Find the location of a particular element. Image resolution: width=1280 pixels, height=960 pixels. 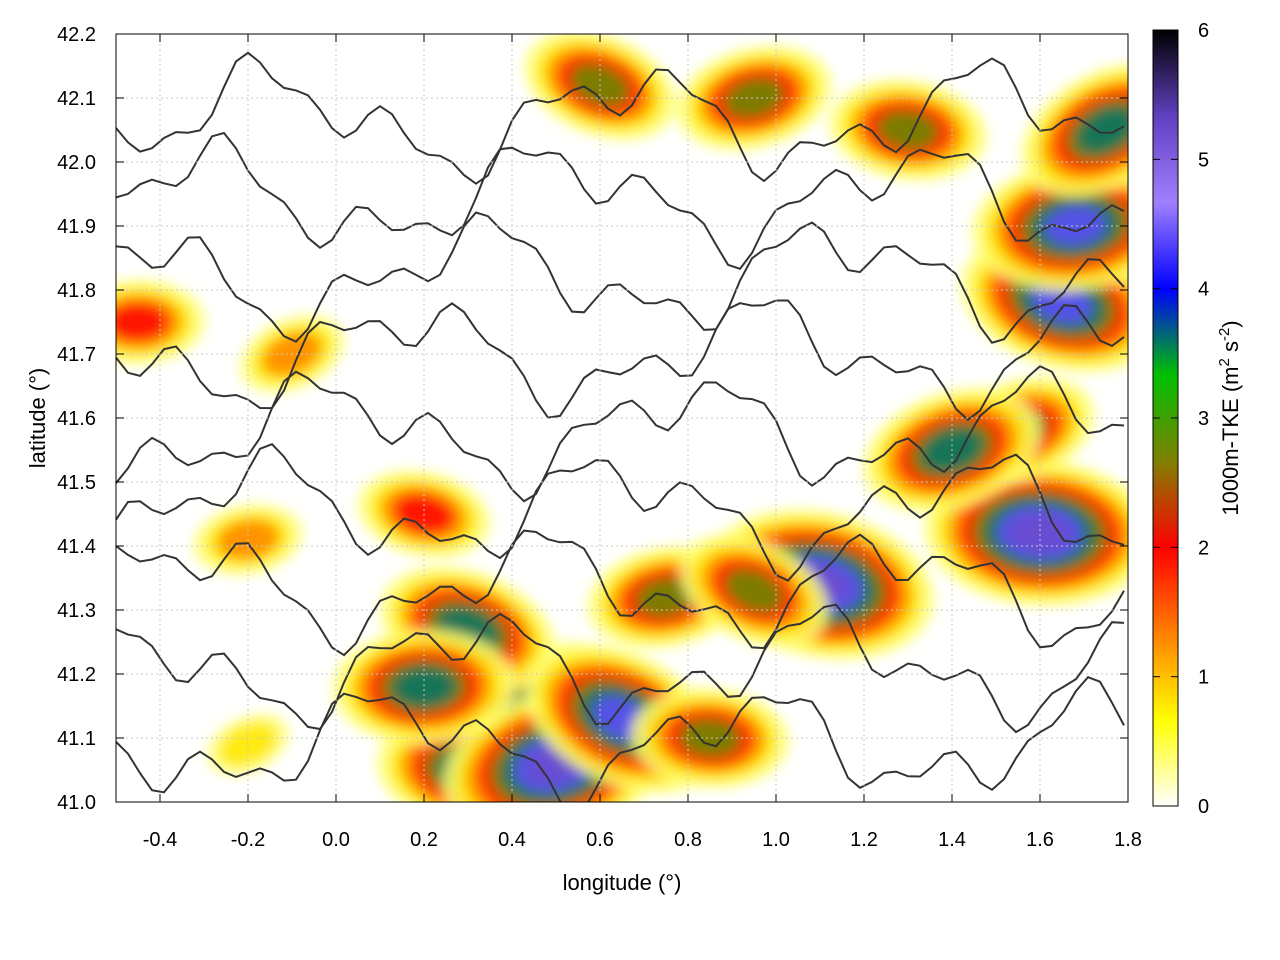

x-tick-label: 0.0 is located at coordinates (336, 840).